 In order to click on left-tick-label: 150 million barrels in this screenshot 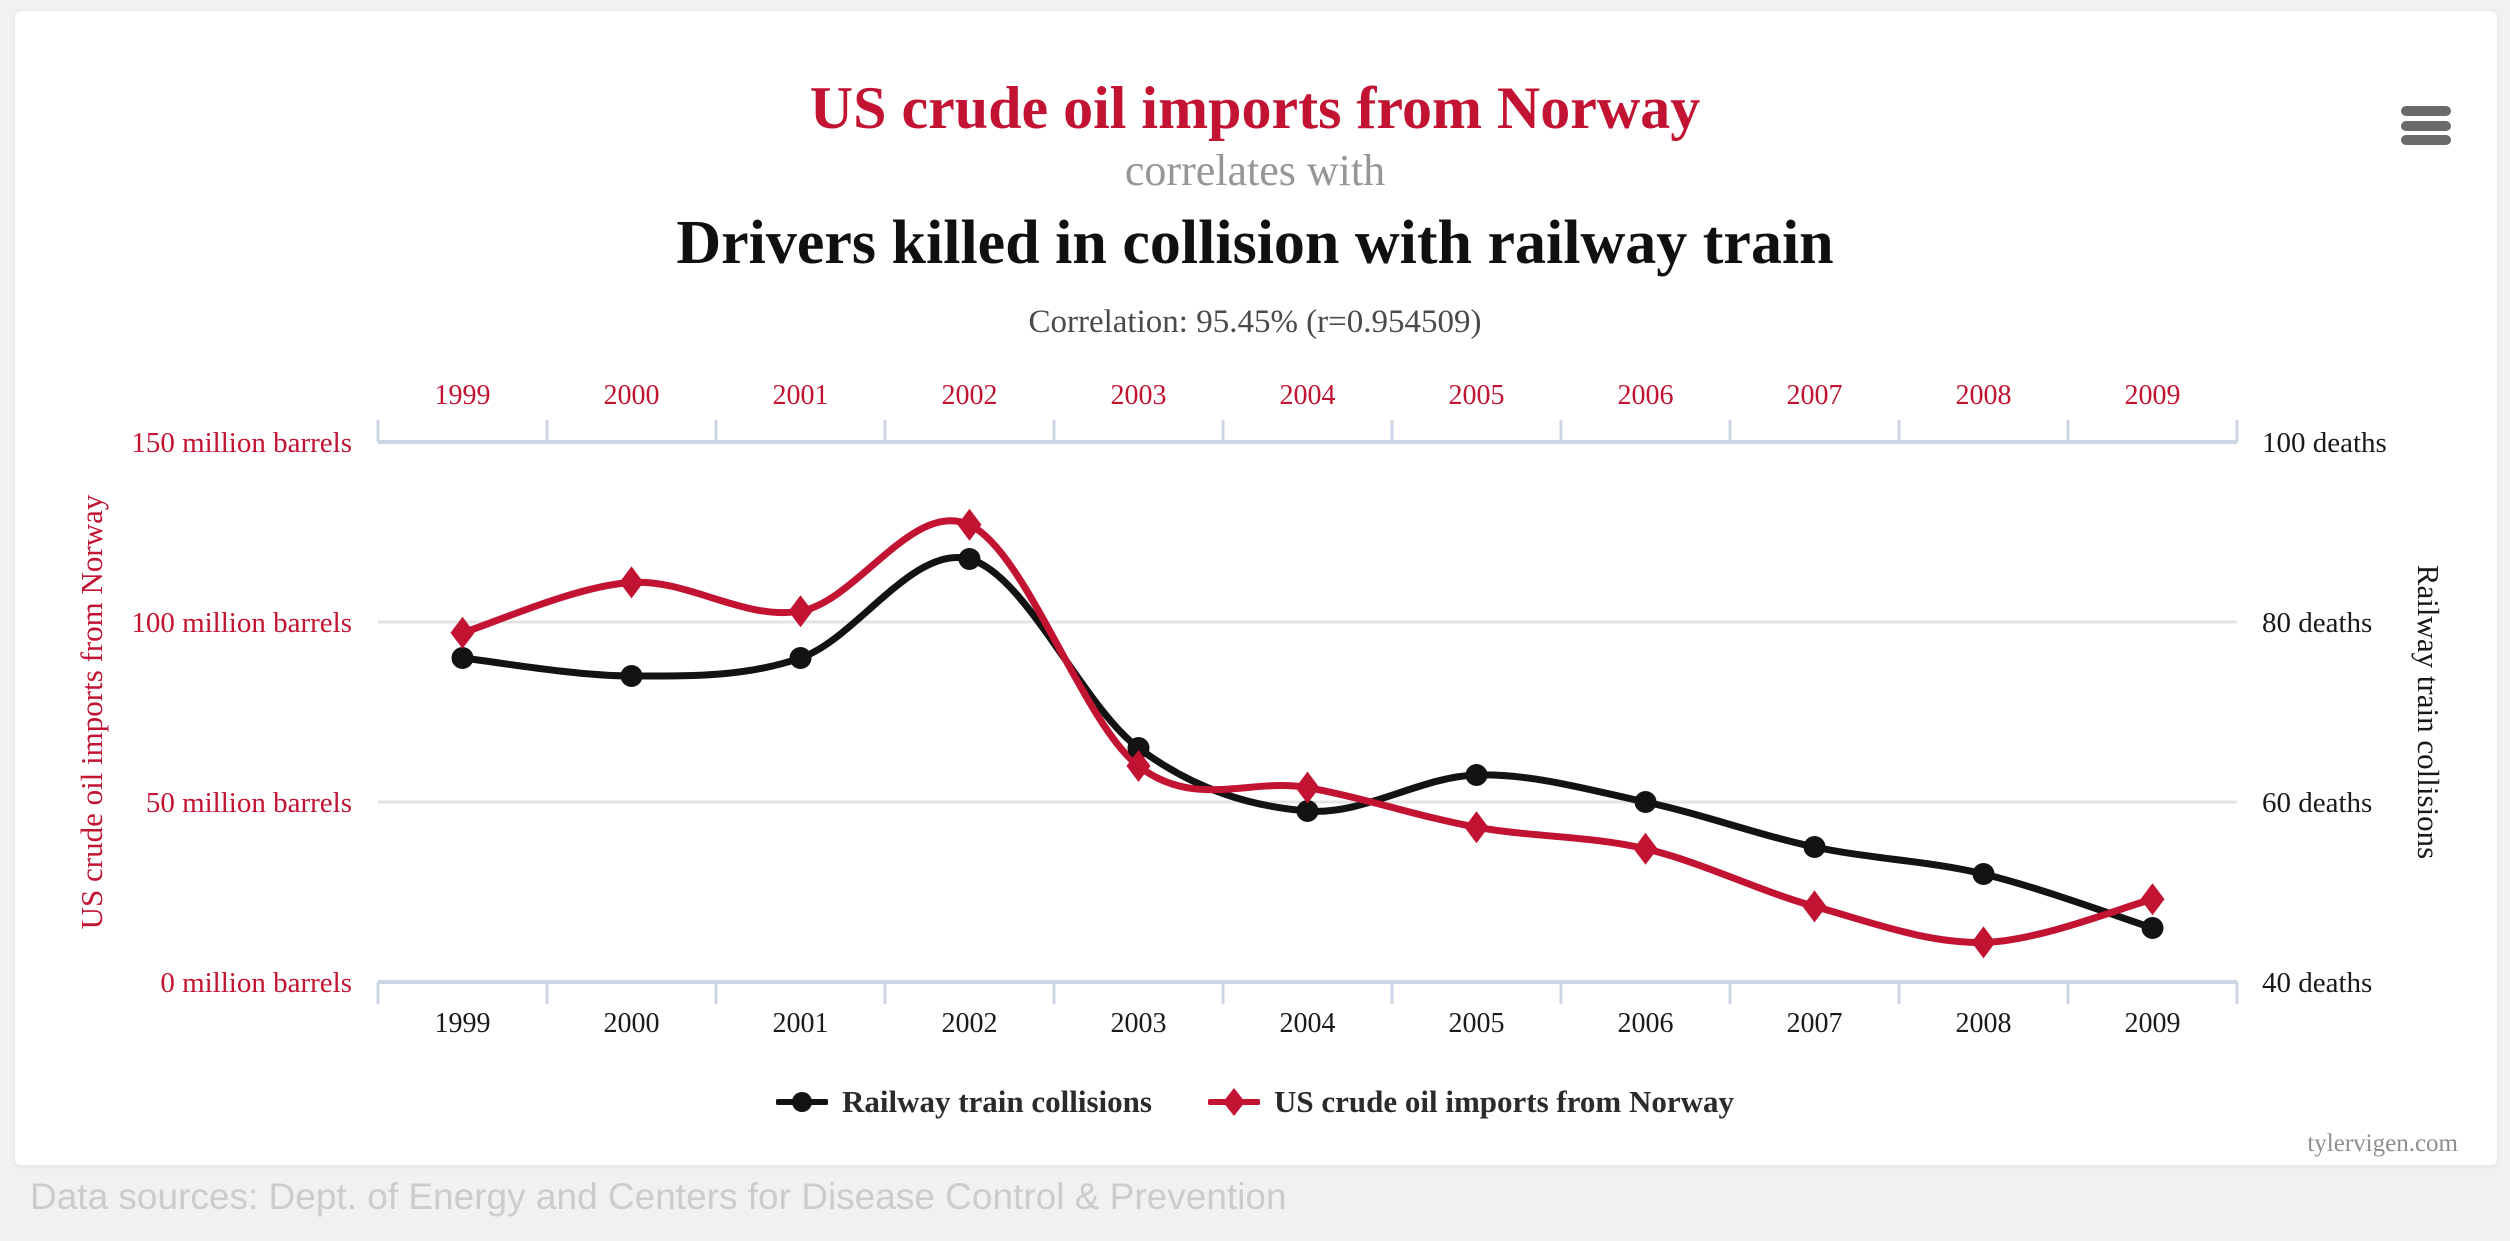, I will do `click(241, 443)`.